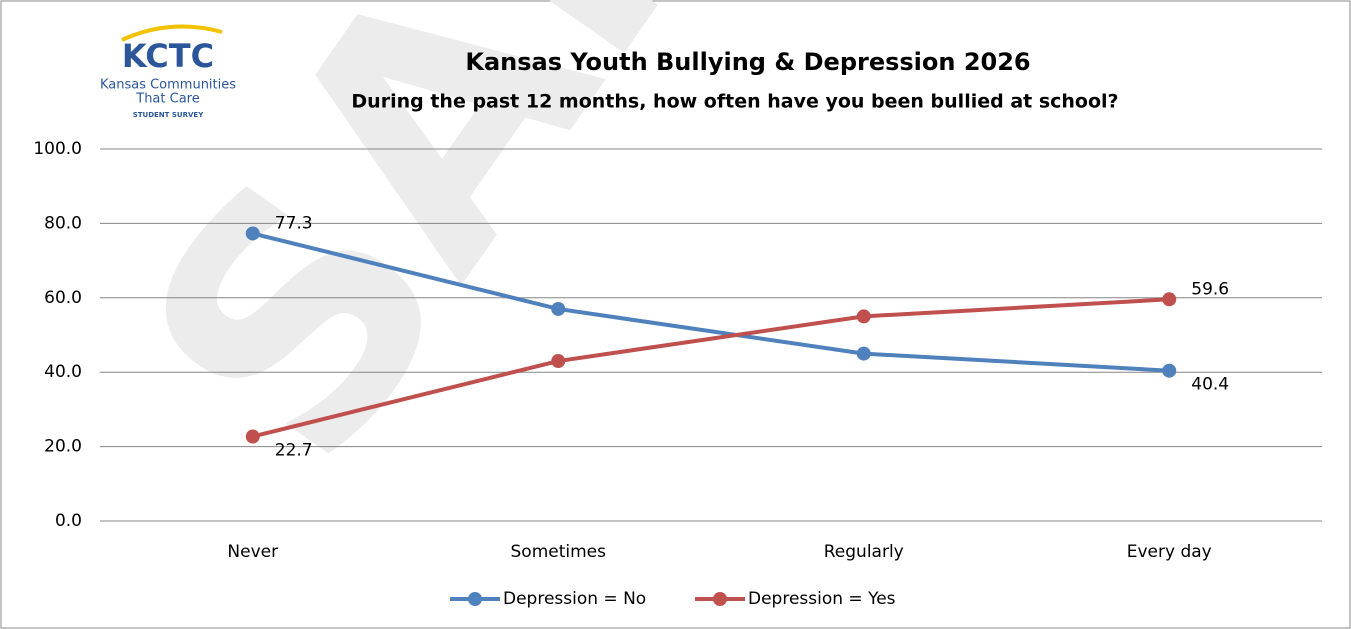 The height and width of the screenshot is (629, 1351). Describe the element at coordinates (168, 85) in the screenshot. I see `logo-line: Kansas Communities` at that location.